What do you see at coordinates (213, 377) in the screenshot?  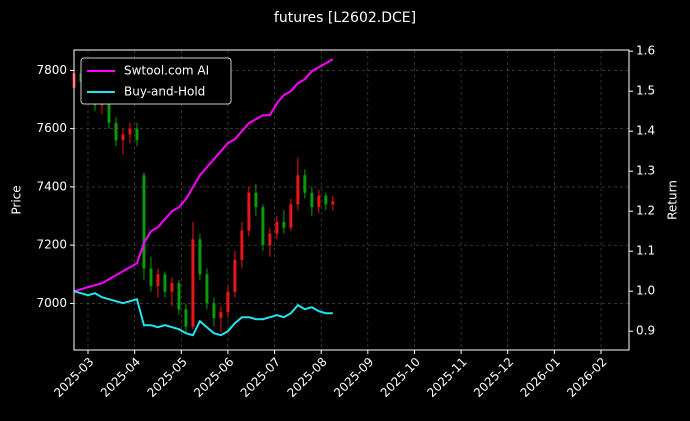 I see `x-tick-label: 2025-06` at bounding box center [213, 377].